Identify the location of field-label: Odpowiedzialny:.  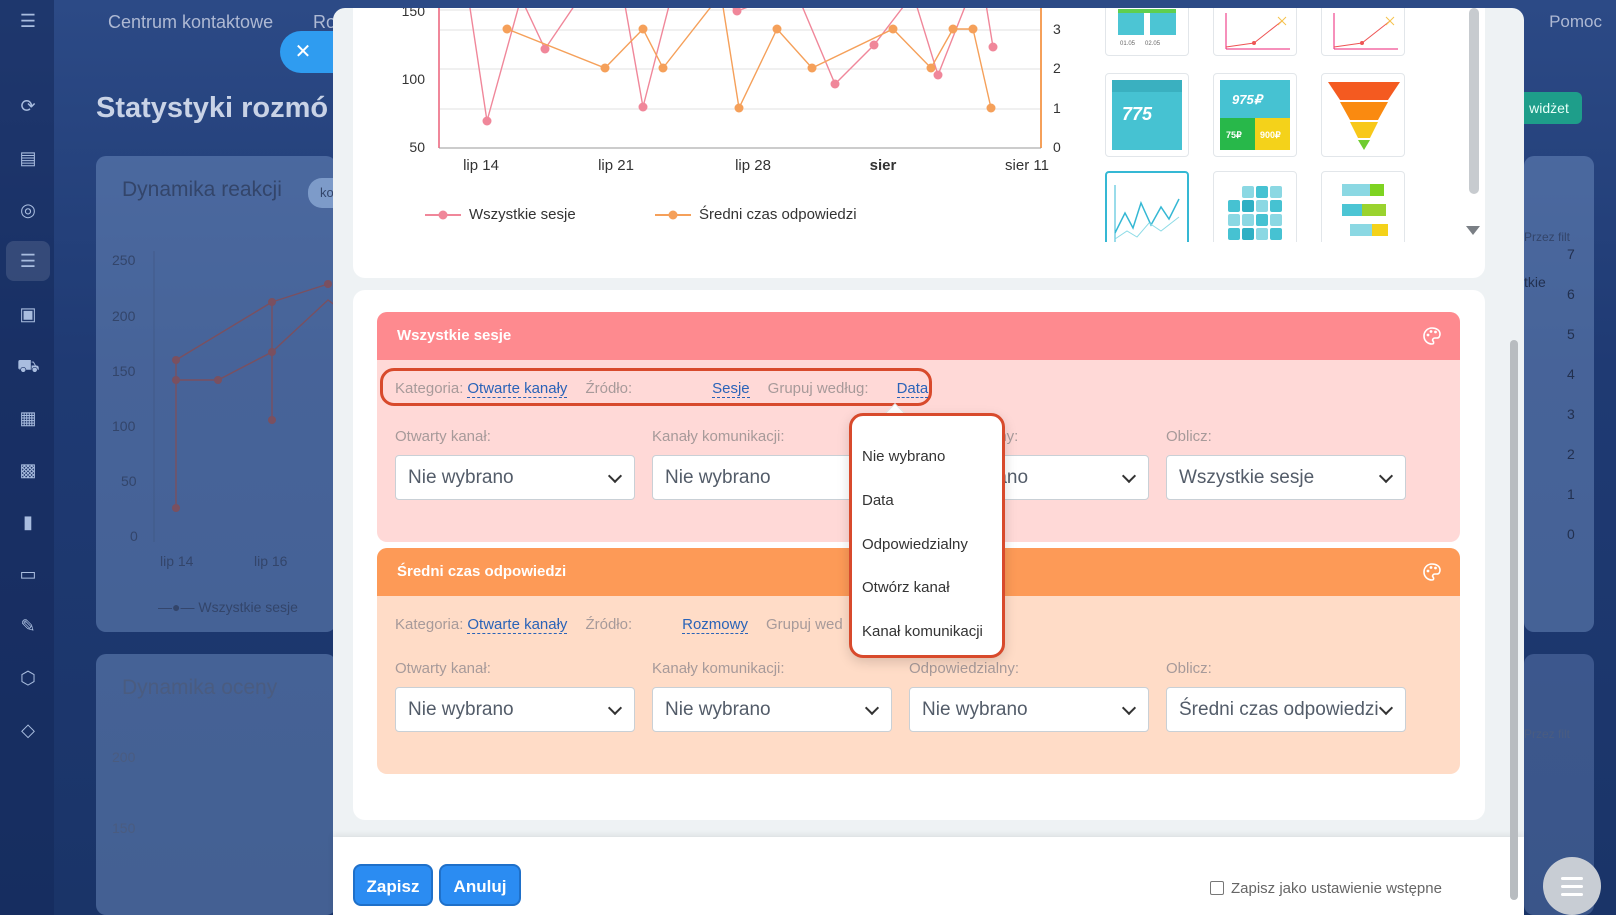
(964, 668).